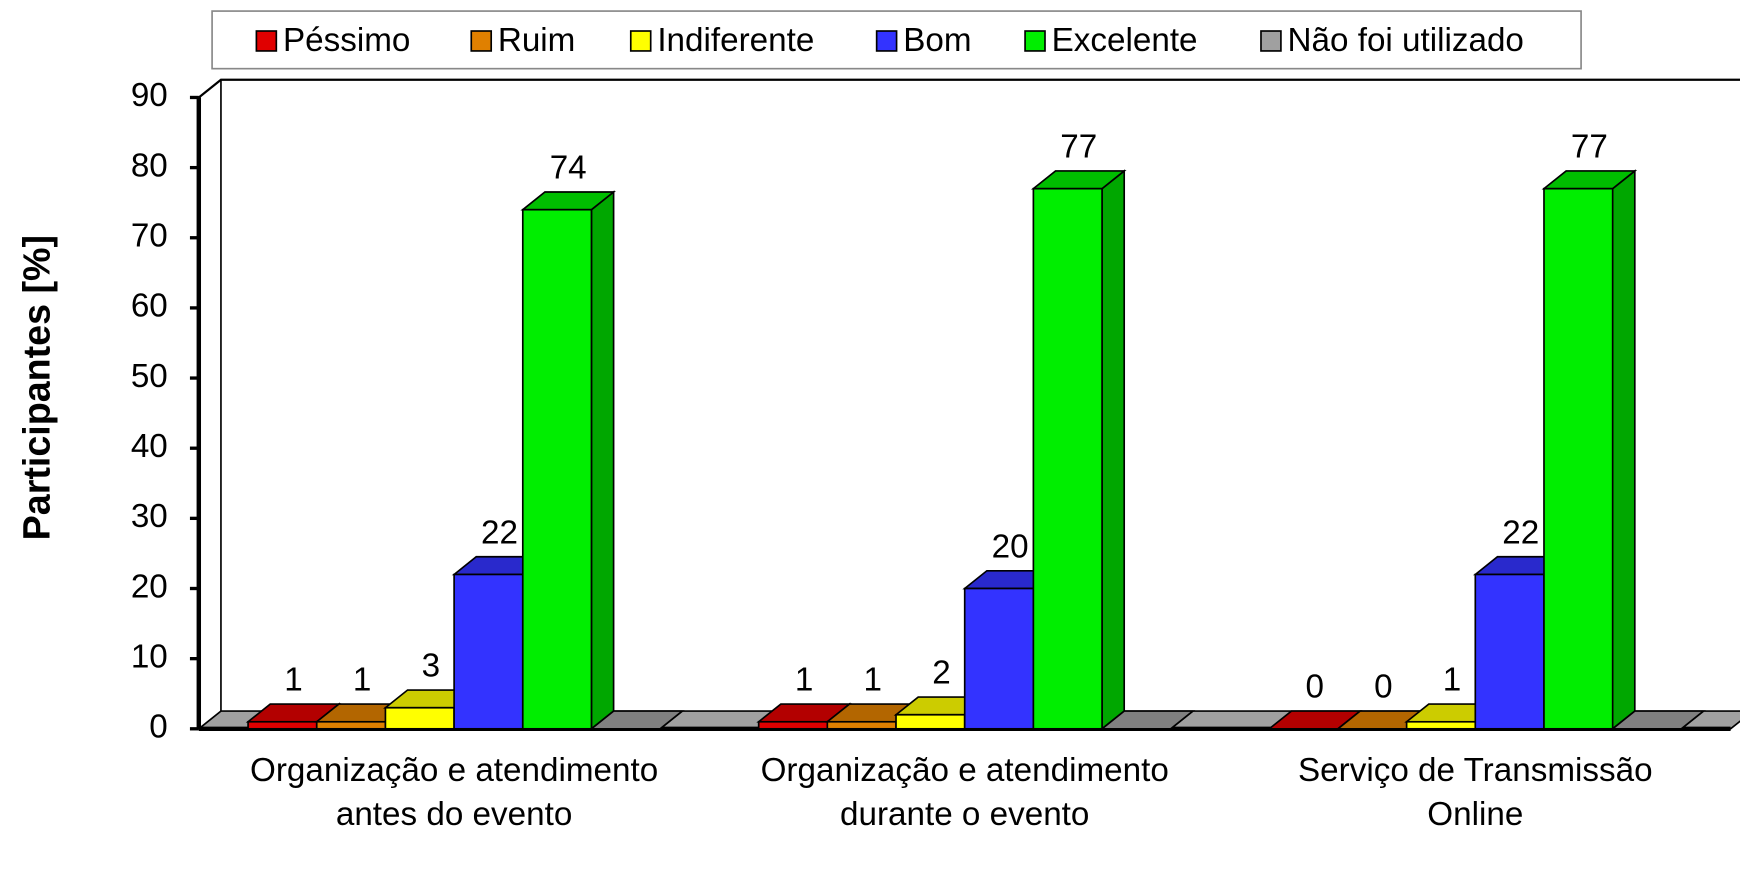 The height and width of the screenshot is (875, 1740). What do you see at coordinates (1406, 40) in the screenshot?
I see `legend-label: Não foi utilizado` at bounding box center [1406, 40].